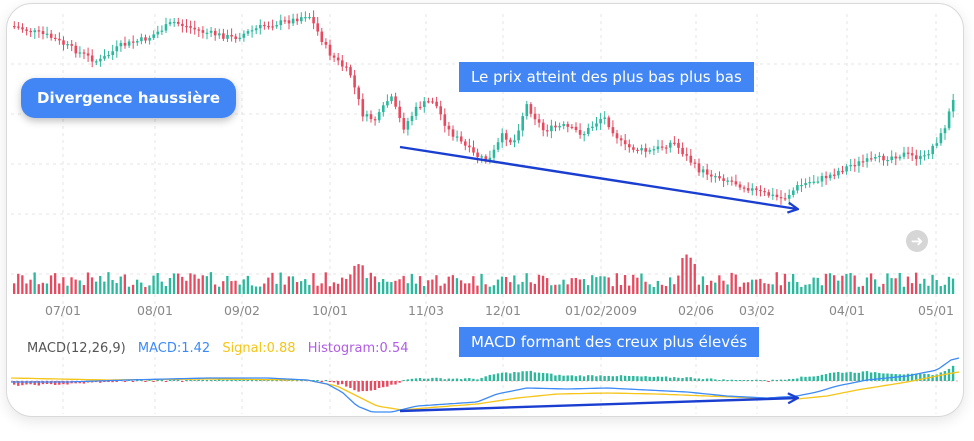 This screenshot has height=441, width=974. I want to click on signal-value: Signal:0.88, so click(259, 348).